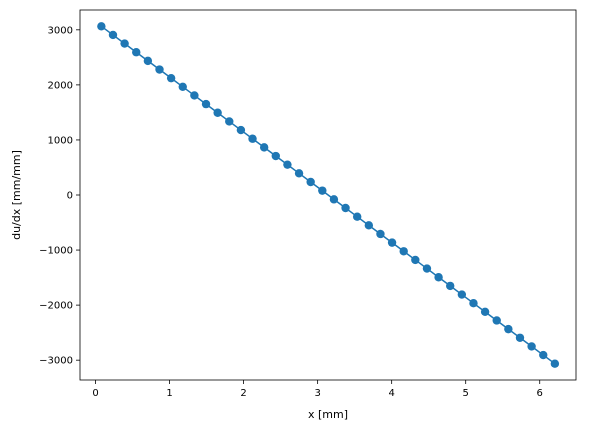 The image size is (592, 432). I want to click on x-tick-label: 2, so click(243, 393).